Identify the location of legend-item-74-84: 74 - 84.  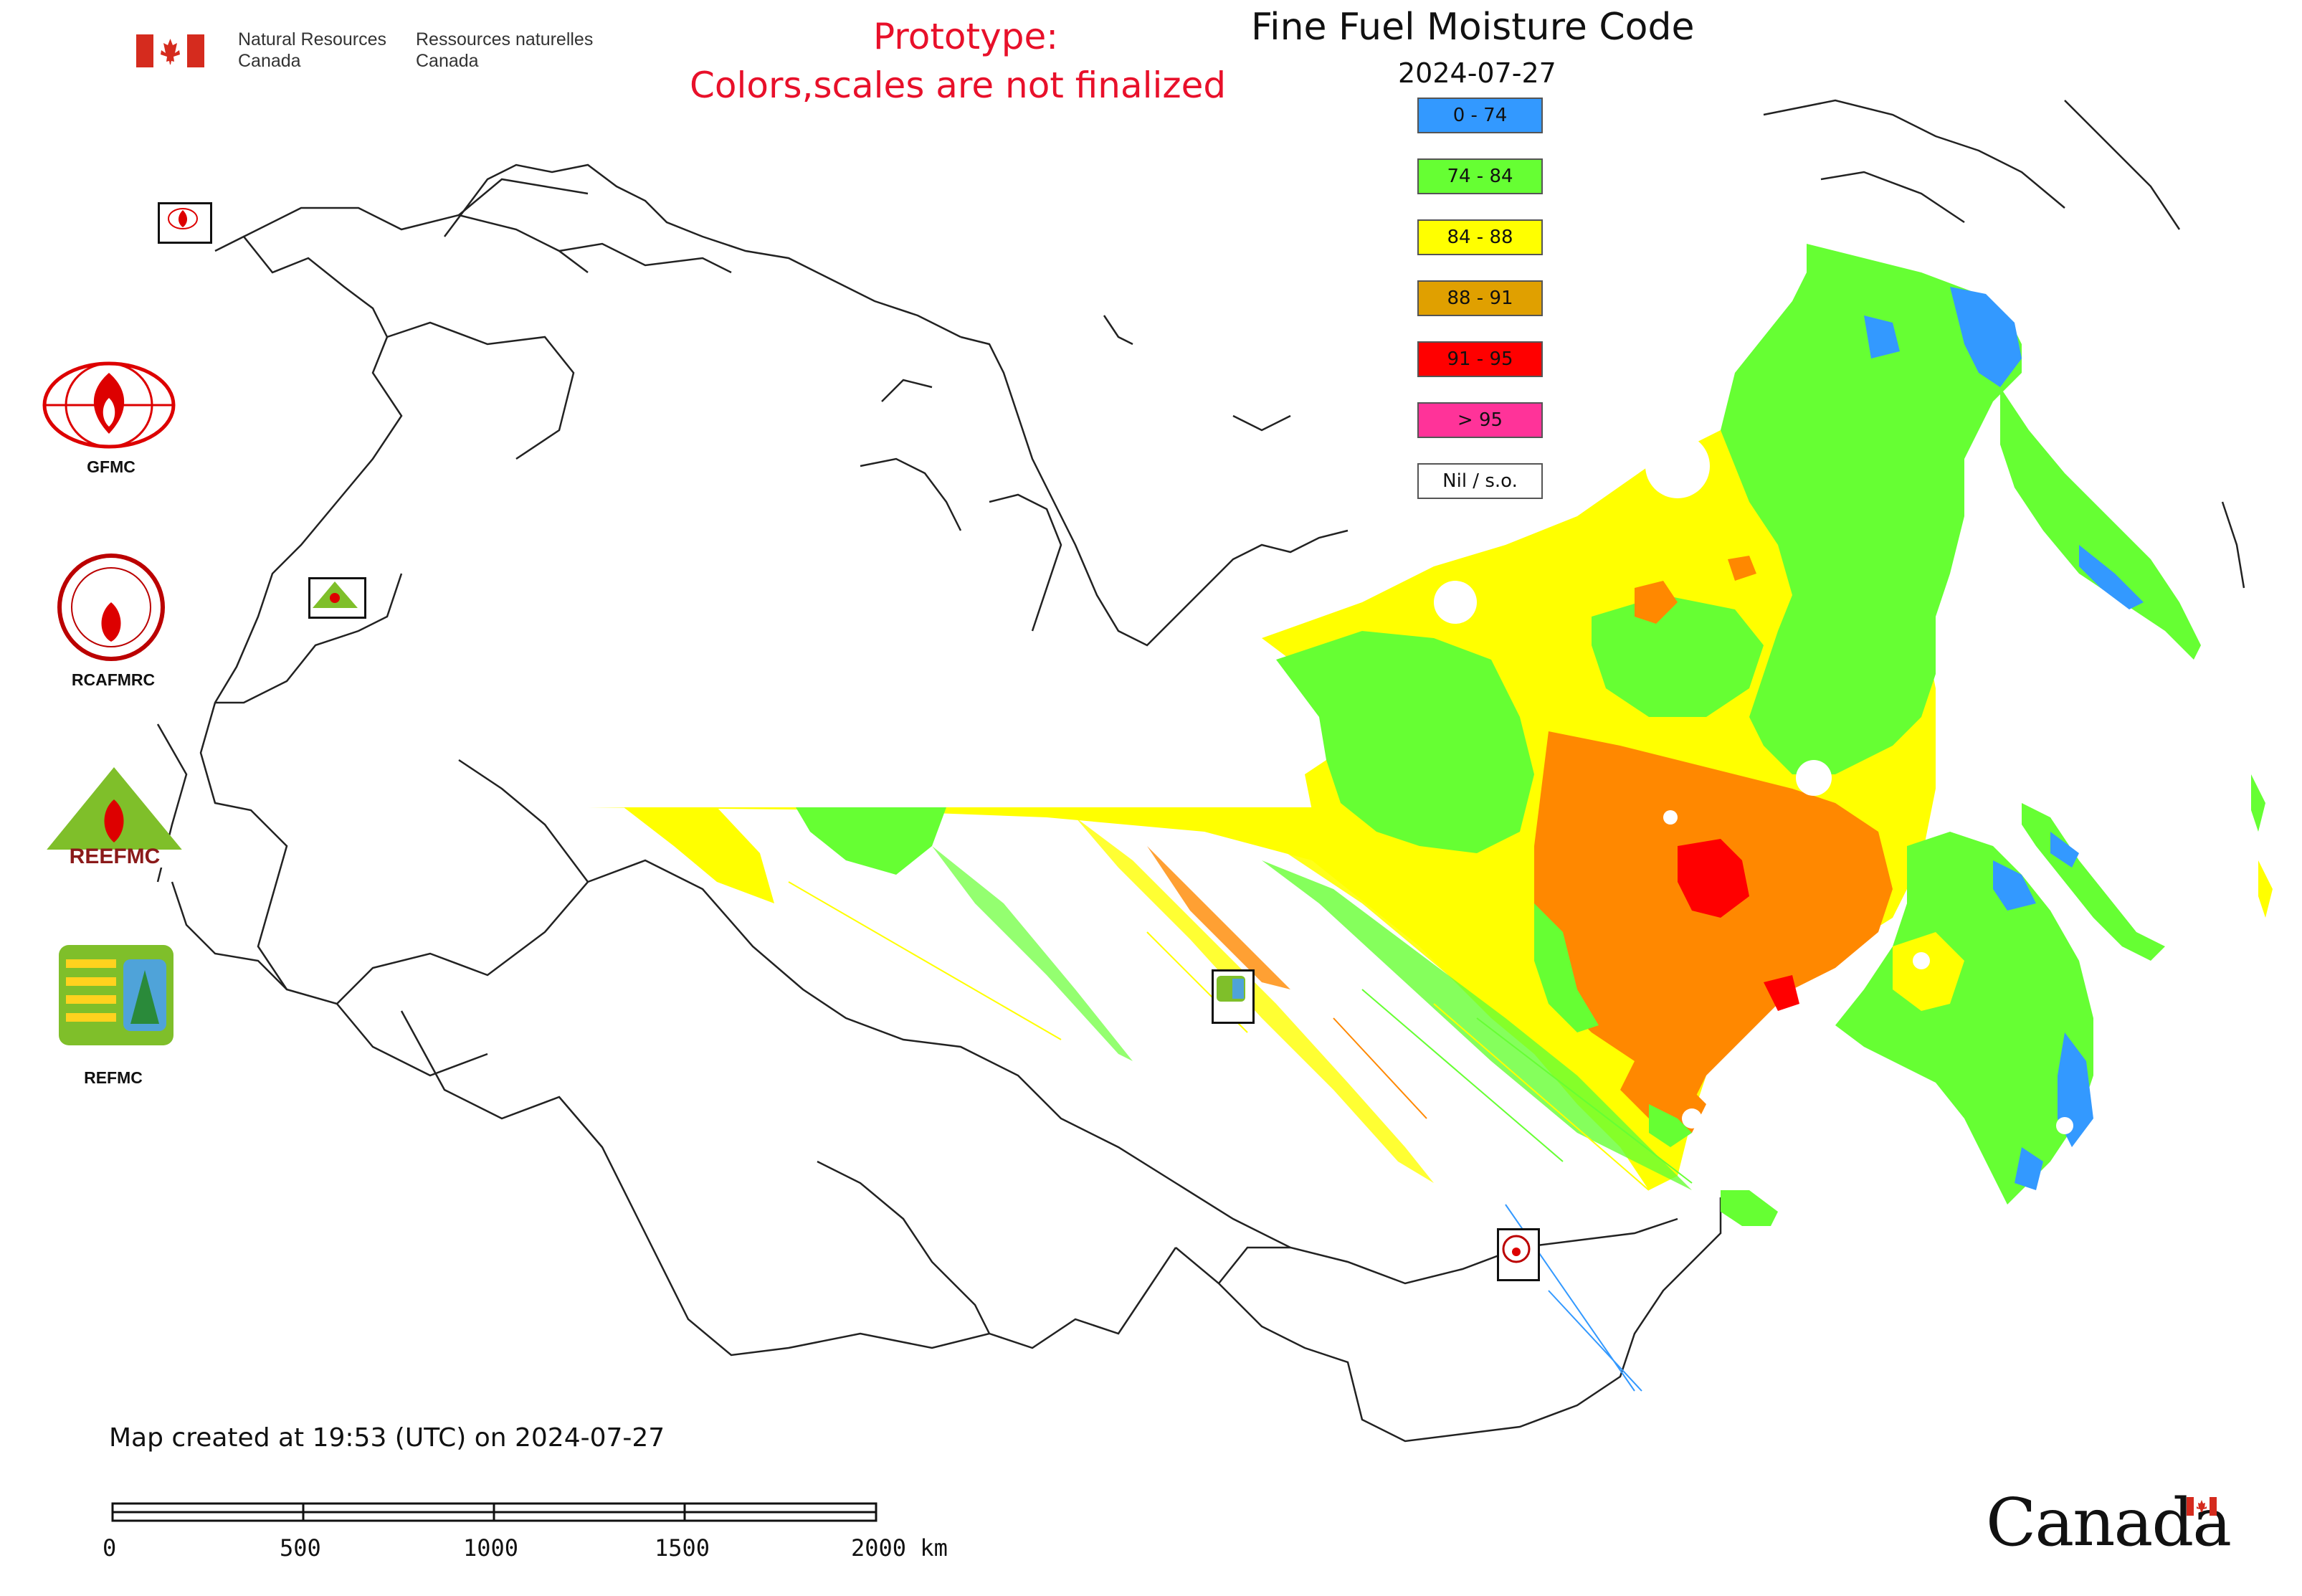
(1480, 176).